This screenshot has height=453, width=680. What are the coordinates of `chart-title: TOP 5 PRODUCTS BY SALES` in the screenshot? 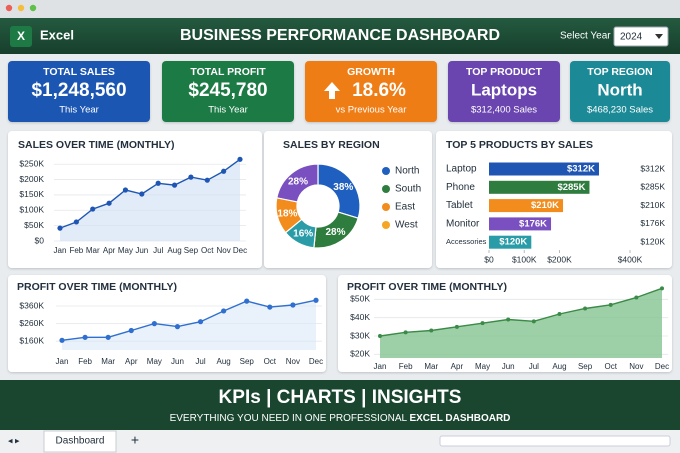 It's located at (519, 145).